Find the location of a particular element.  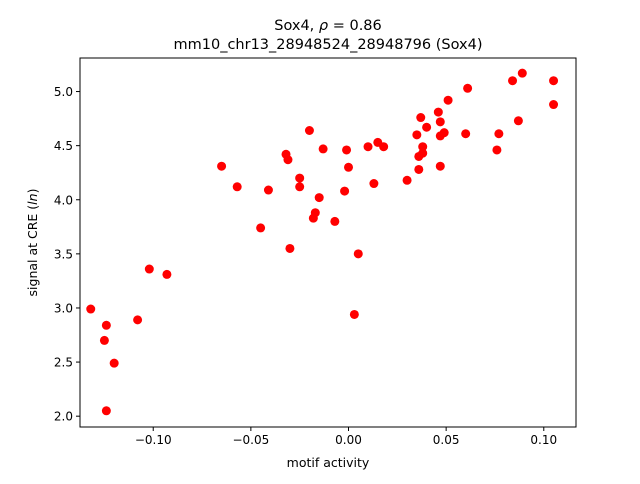

x-tick-label: 0.00 is located at coordinates (348, 440).